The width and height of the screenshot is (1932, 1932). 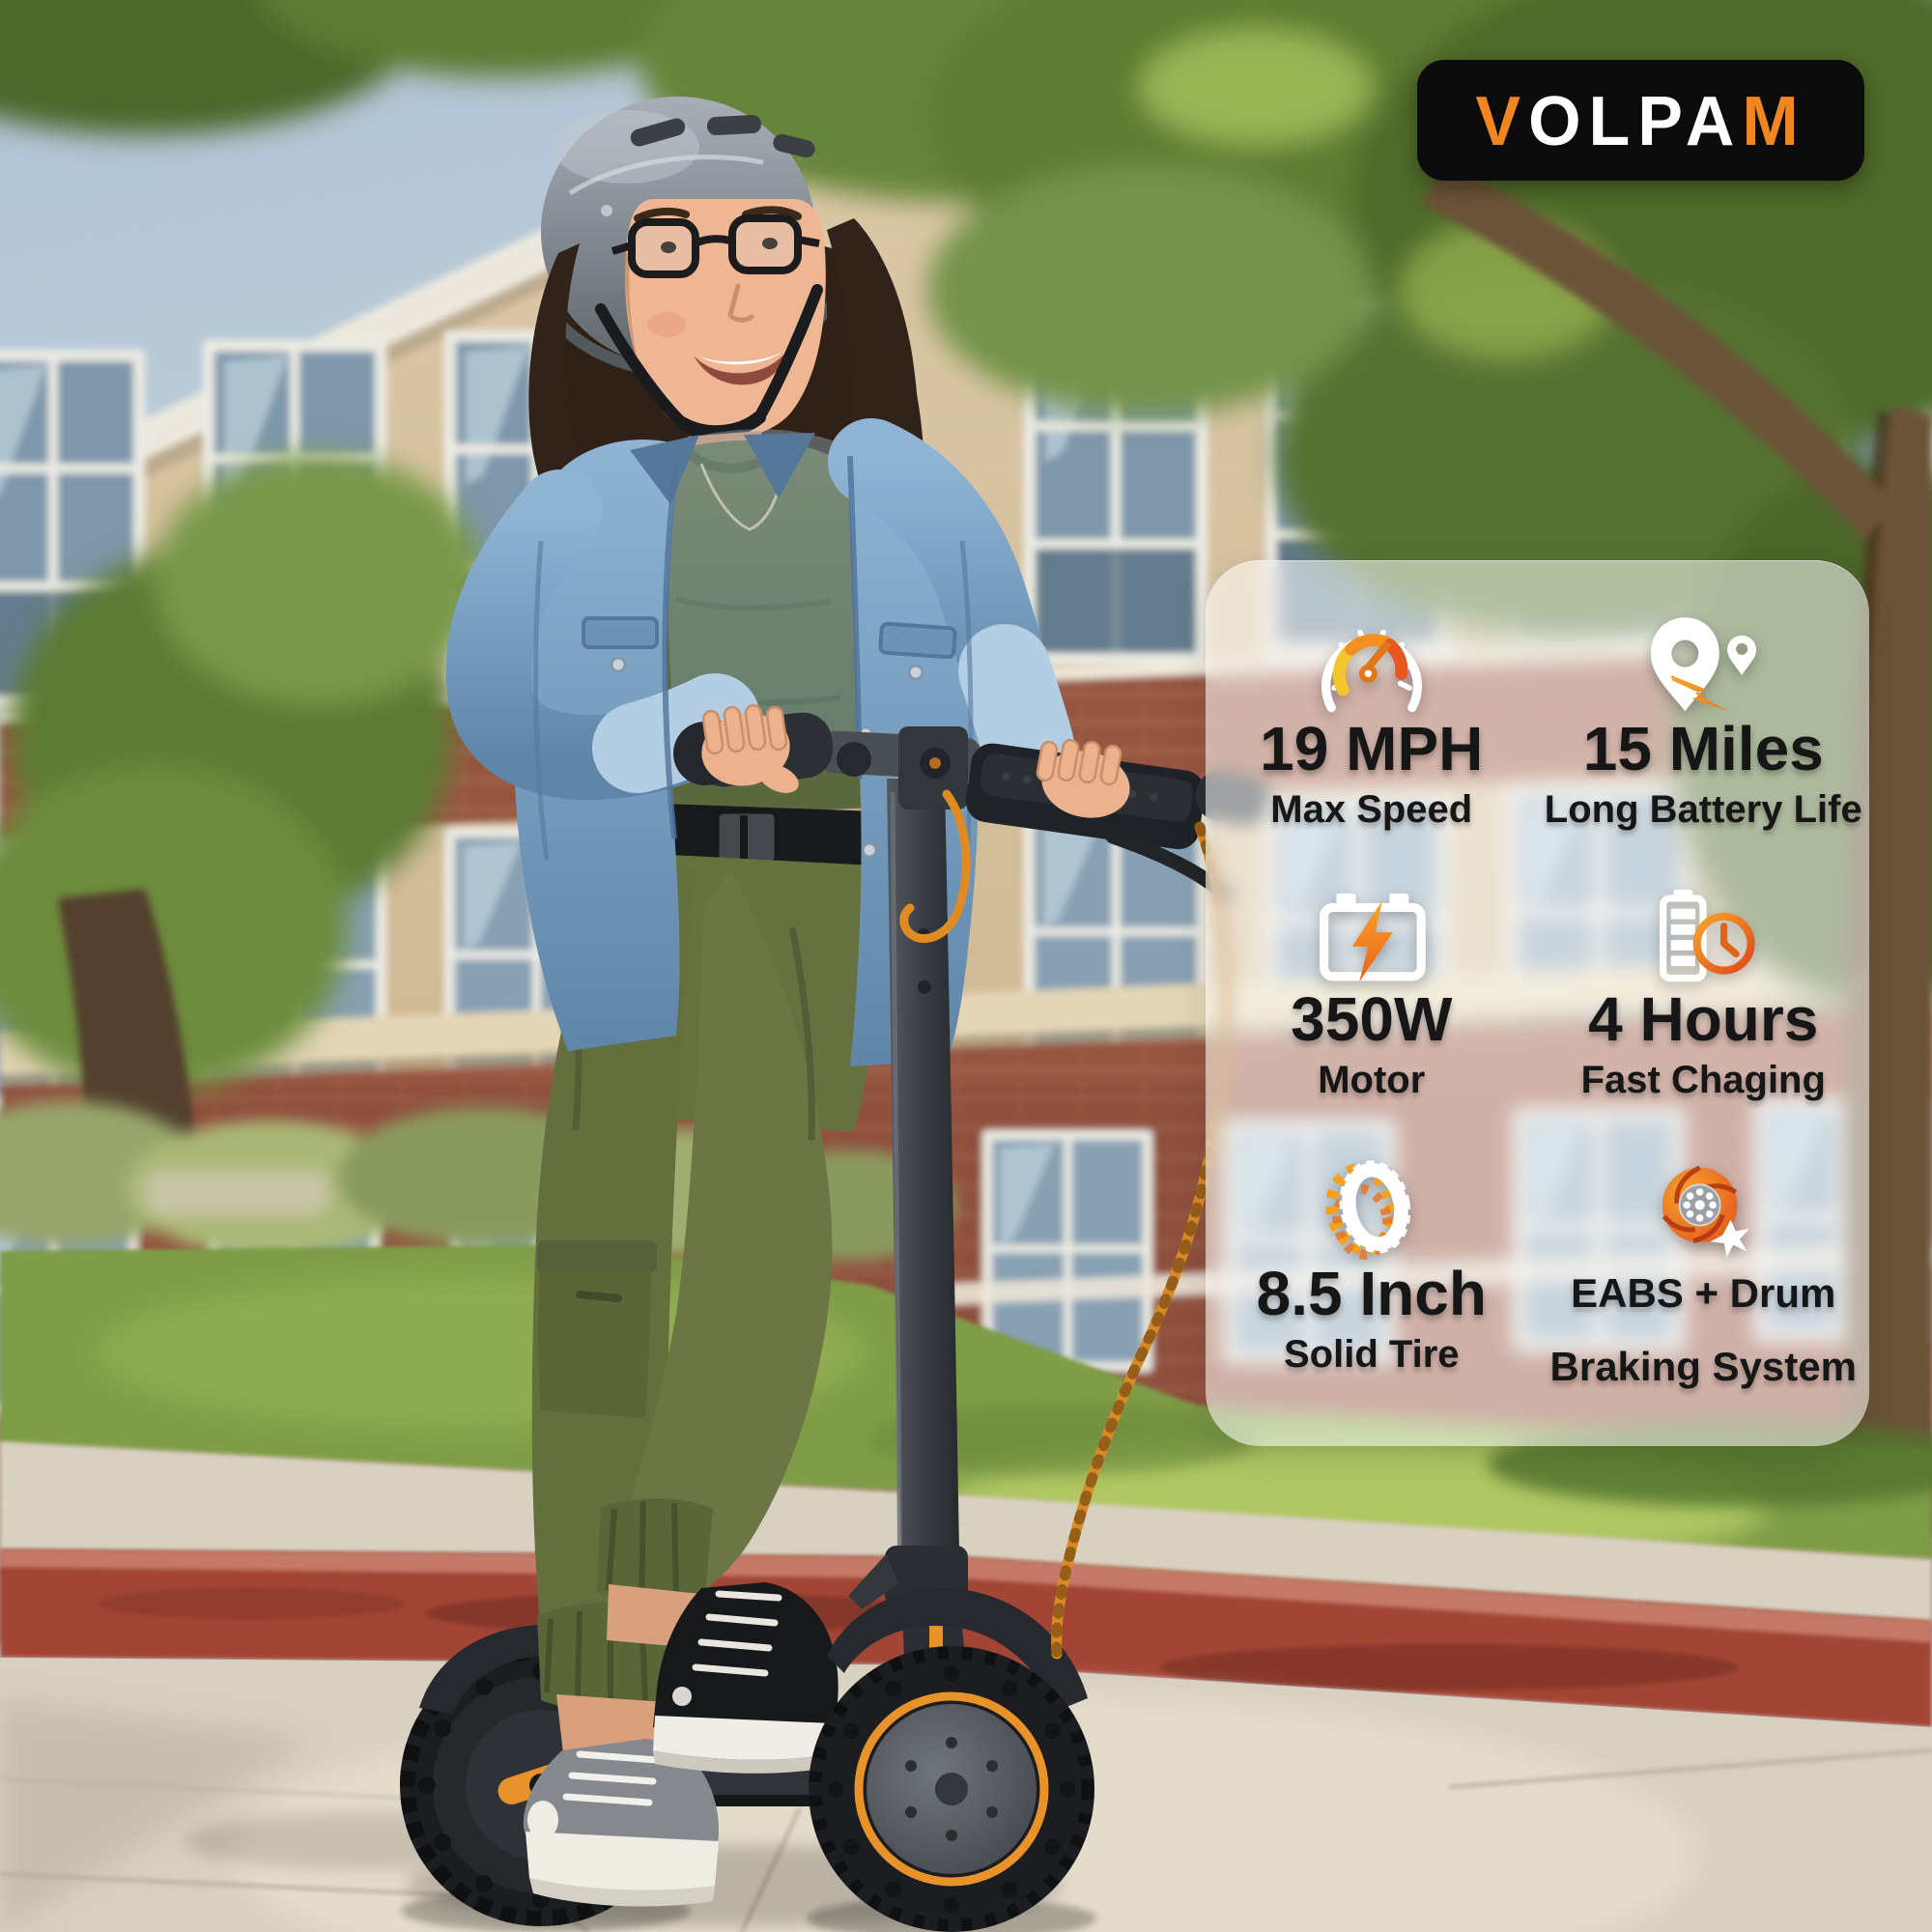 What do you see at coordinates (1372, 1080) in the screenshot?
I see `feature-label: Motor` at bounding box center [1372, 1080].